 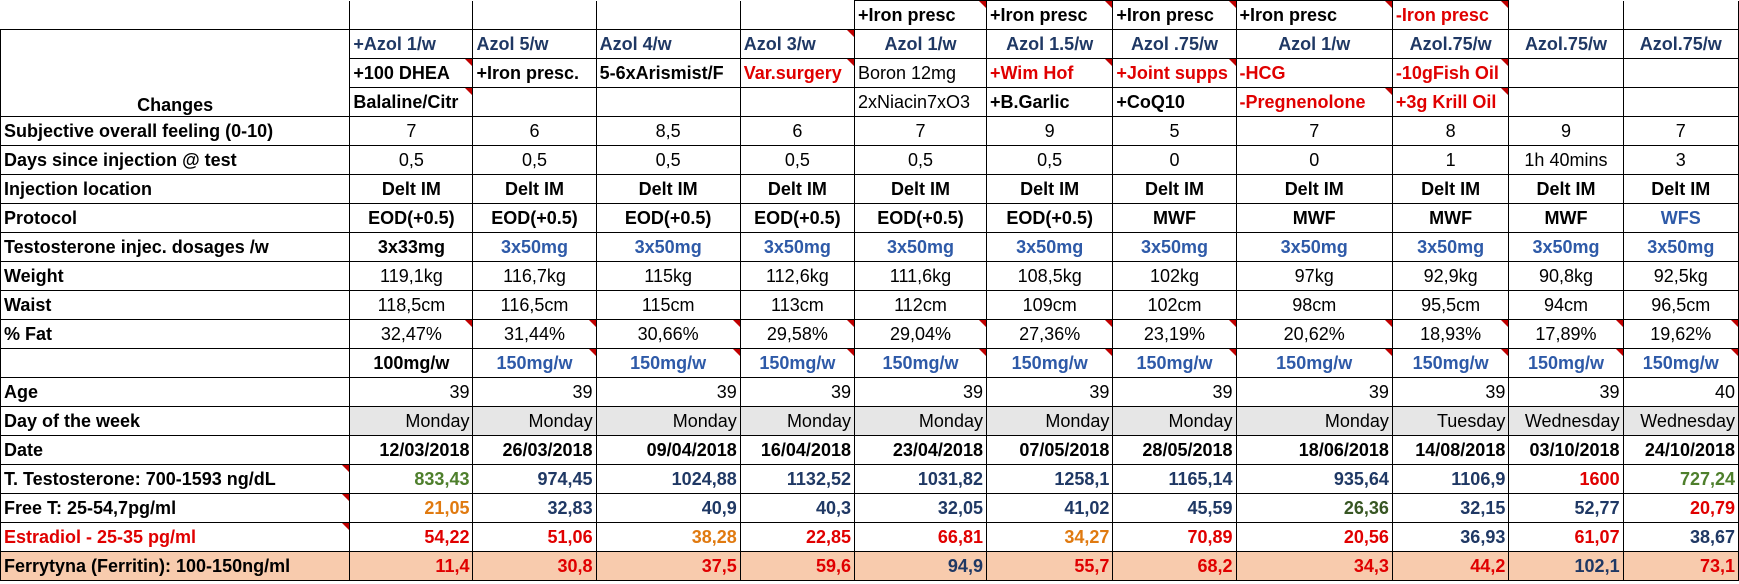 I want to click on cell: 94cm, so click(x=1566, y=305).